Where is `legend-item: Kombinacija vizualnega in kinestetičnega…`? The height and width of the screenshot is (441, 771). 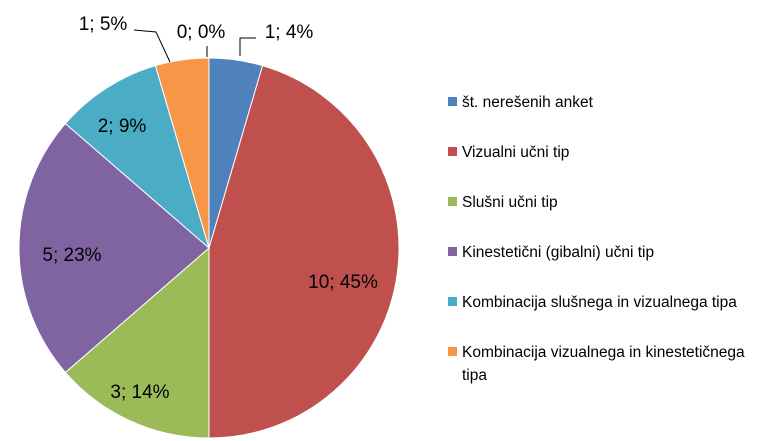
legend-item: Kombinacija vizualnega in kinestetičnega… is located at coordinates (605, 367).